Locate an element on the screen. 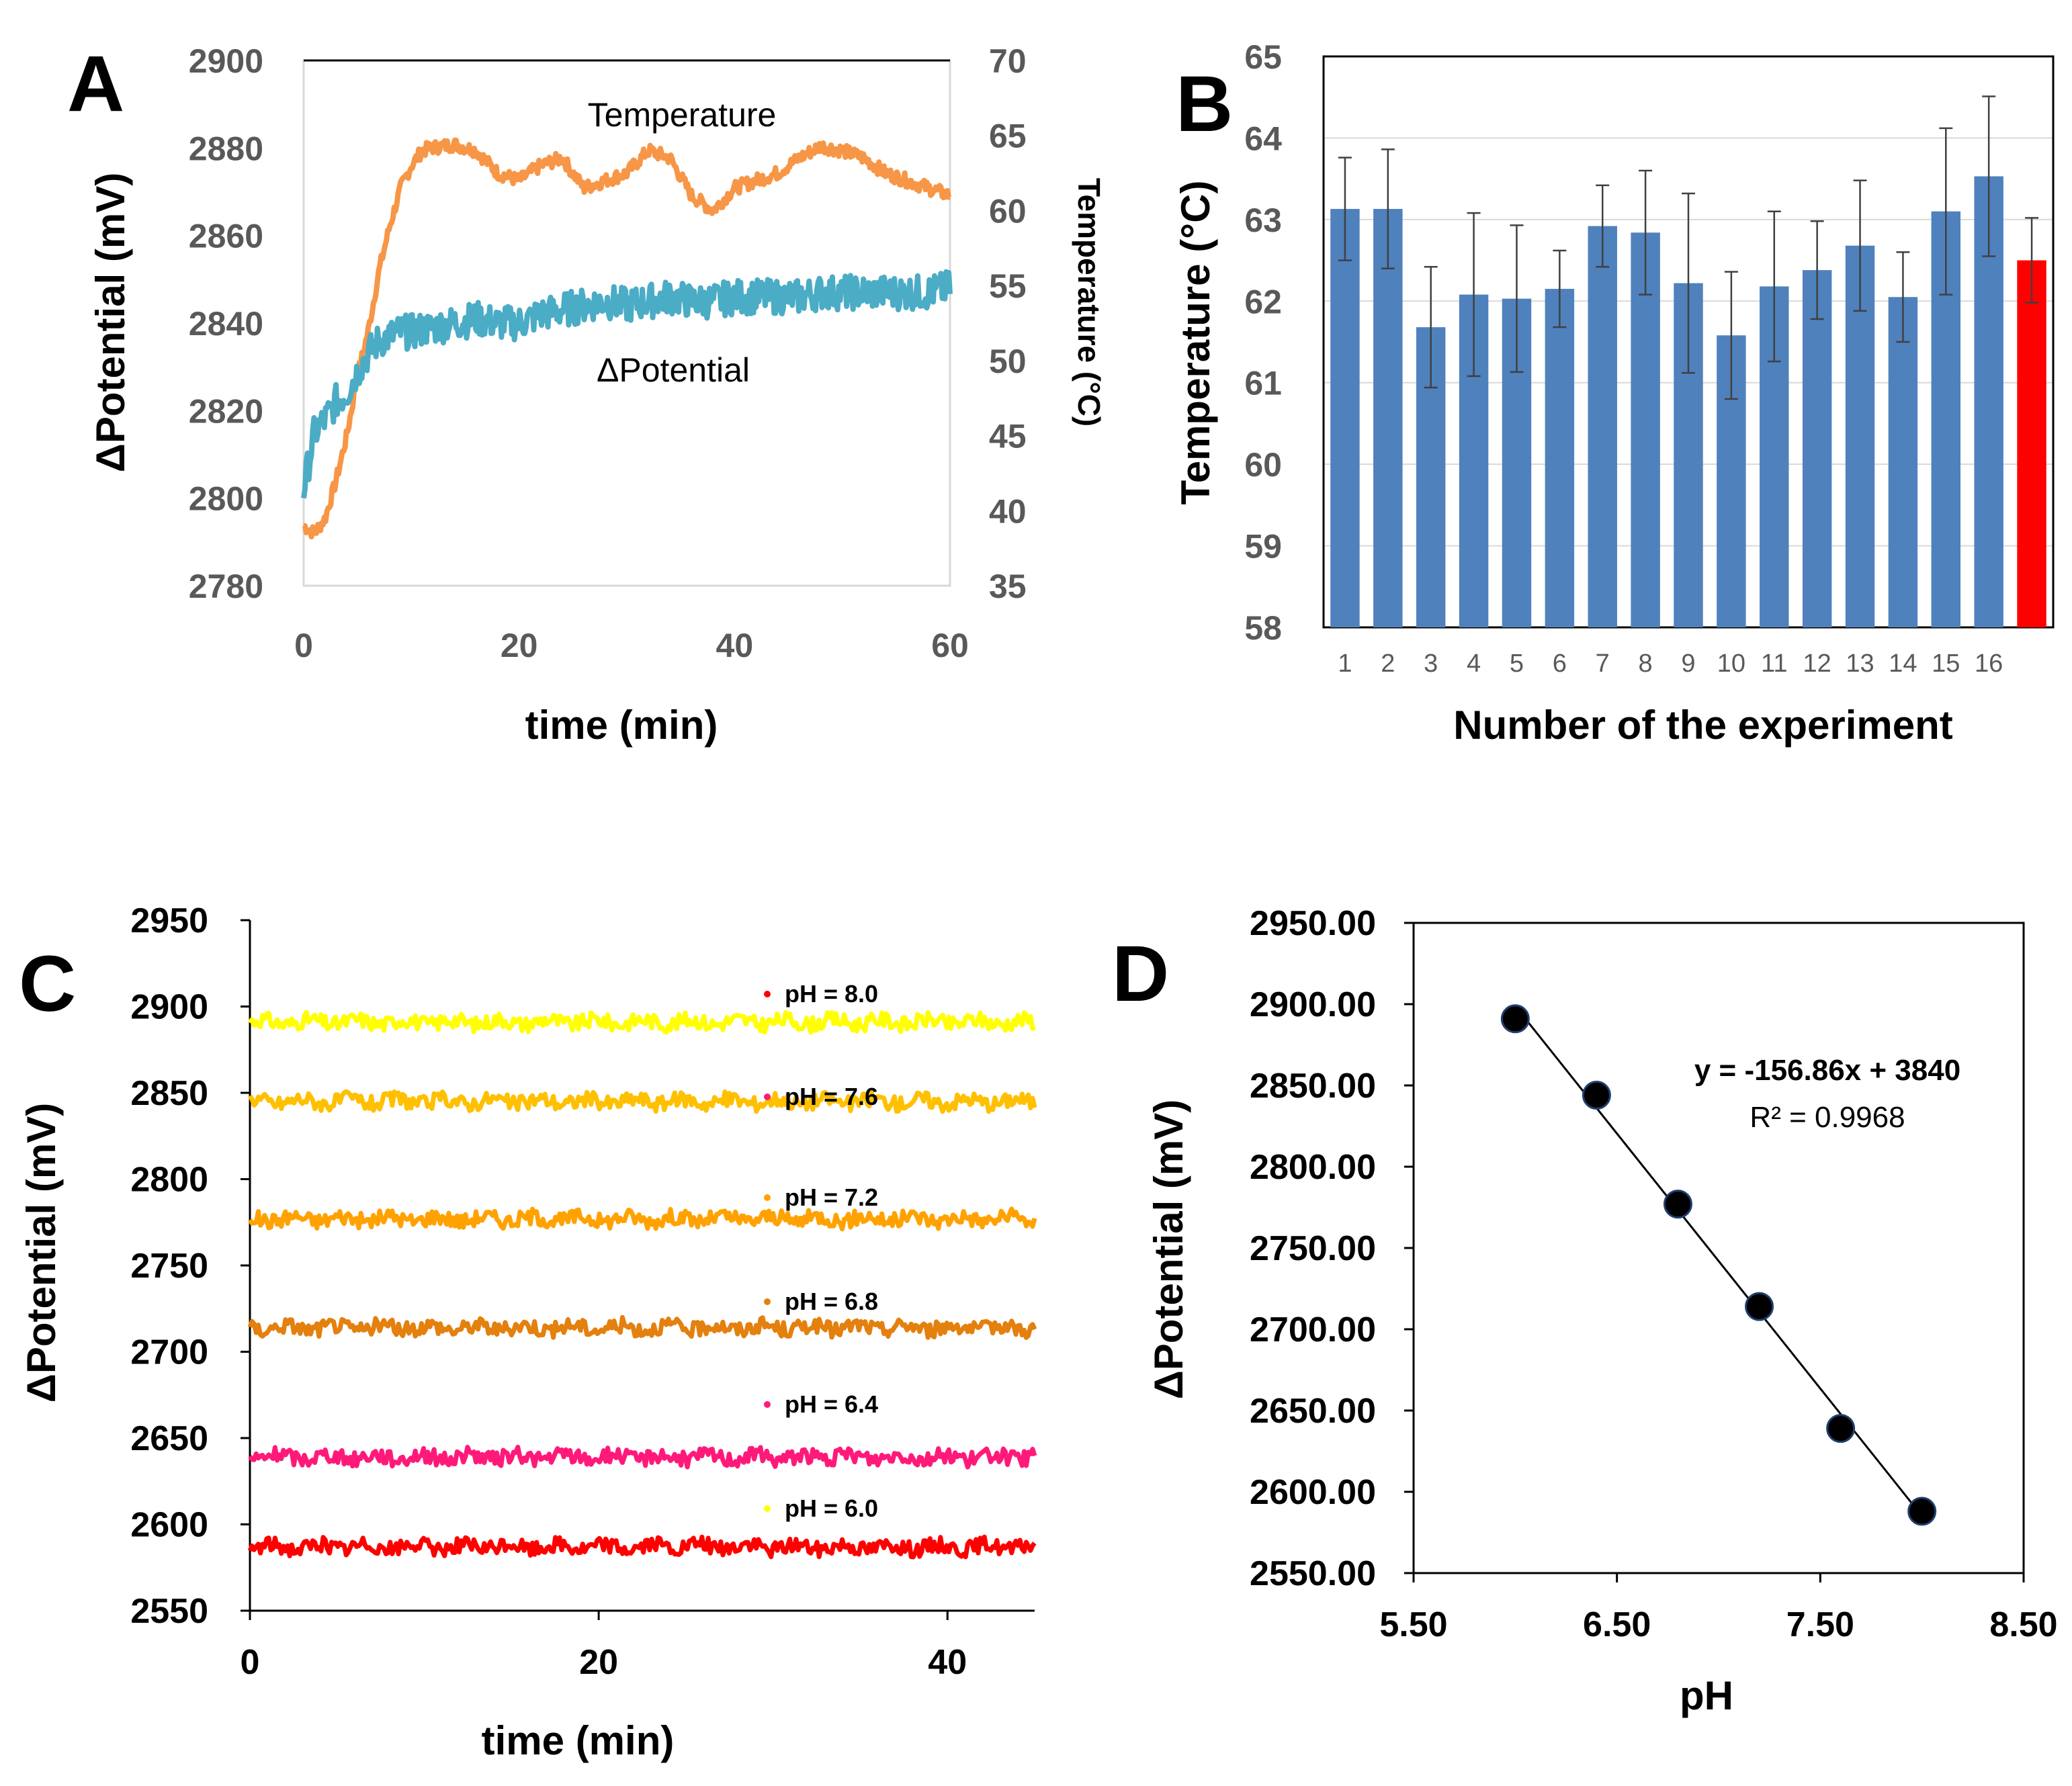  panel-b-x-tick-9: 9 is located at coordinates (1688, 664).